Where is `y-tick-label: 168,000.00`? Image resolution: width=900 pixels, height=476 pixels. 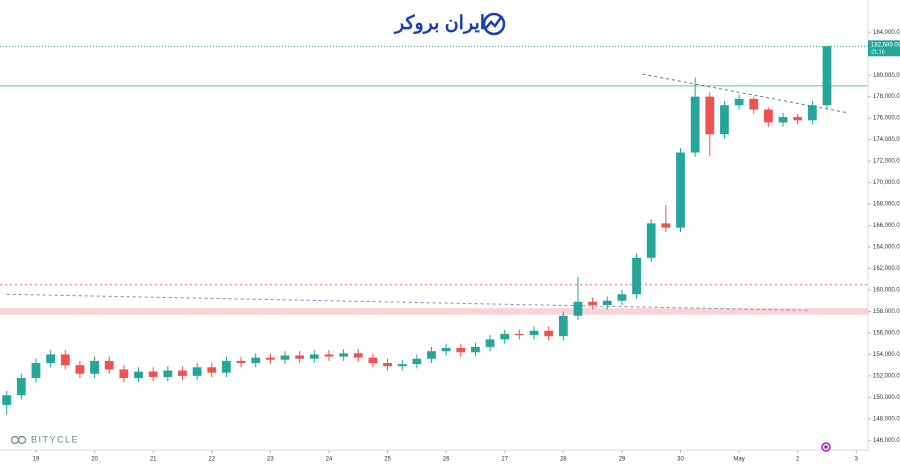
y-tick-label: 168,000.00 is located at coordinates (886, 205).